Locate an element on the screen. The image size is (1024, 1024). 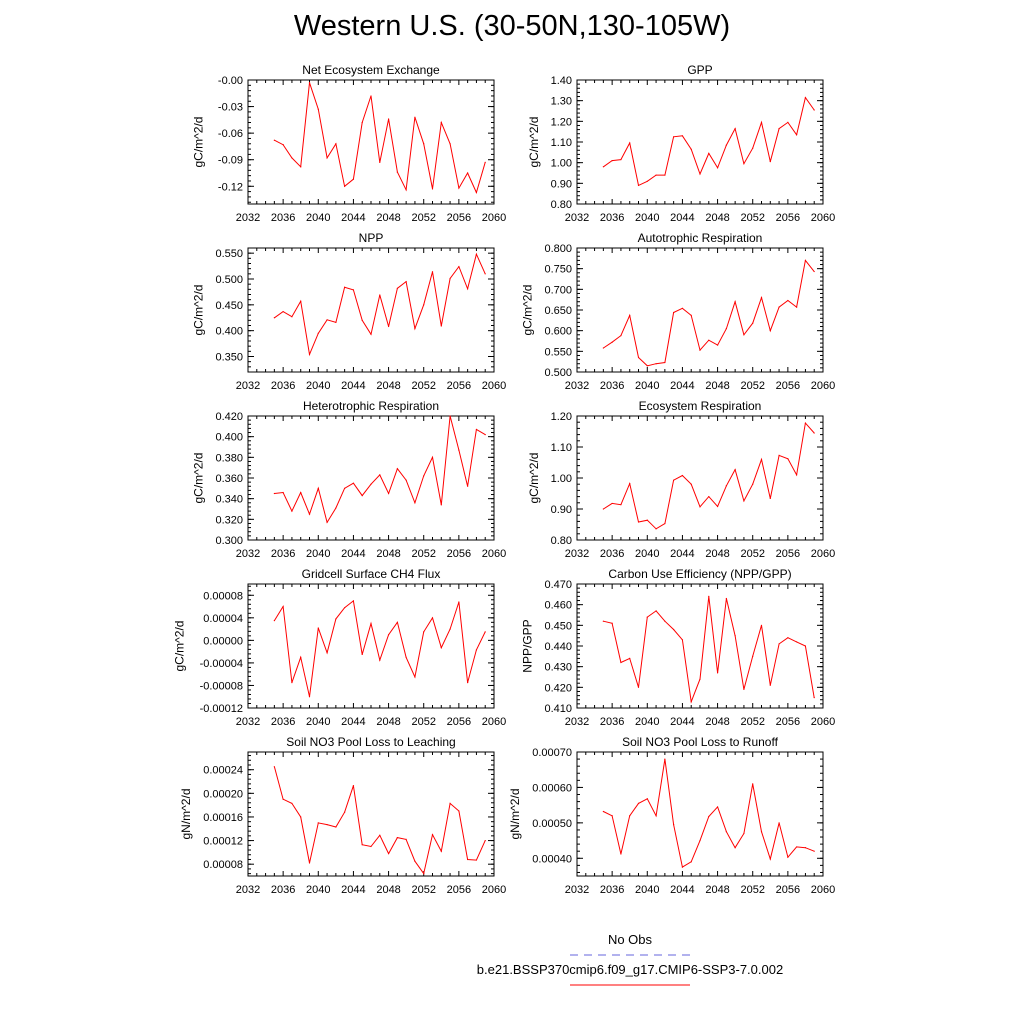
y-tick-label: -0.06 is located at coordinates (230, 134).